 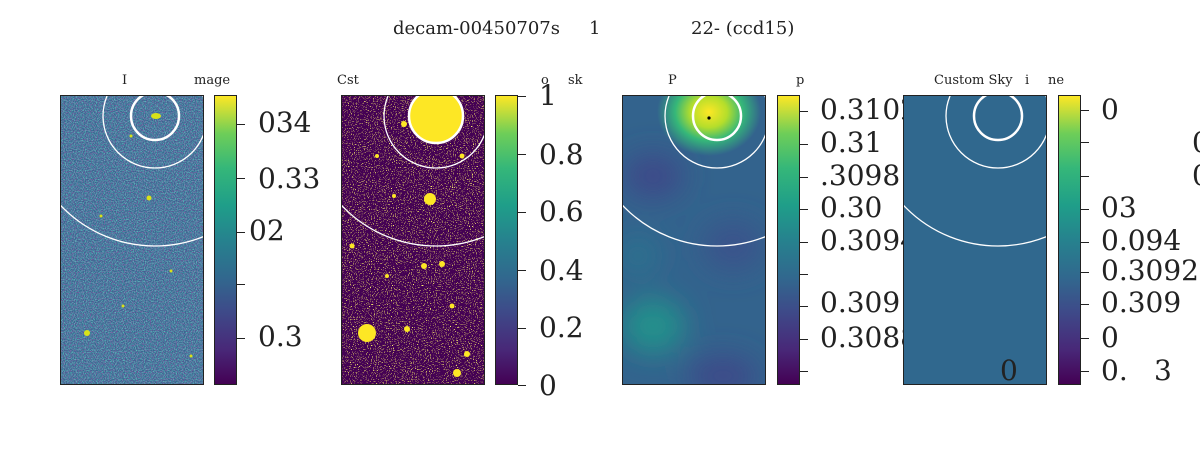 I want to click on mask-panel, so click(x=413, y=240).